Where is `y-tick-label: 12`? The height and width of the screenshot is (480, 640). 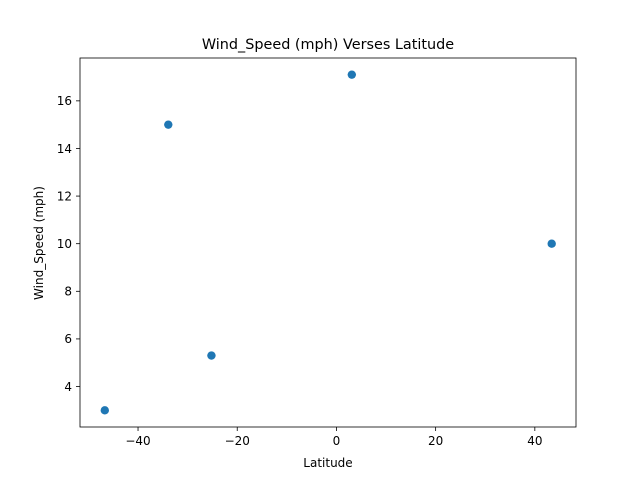
y-tick-label: 12 is located at coordinates (64, 196).